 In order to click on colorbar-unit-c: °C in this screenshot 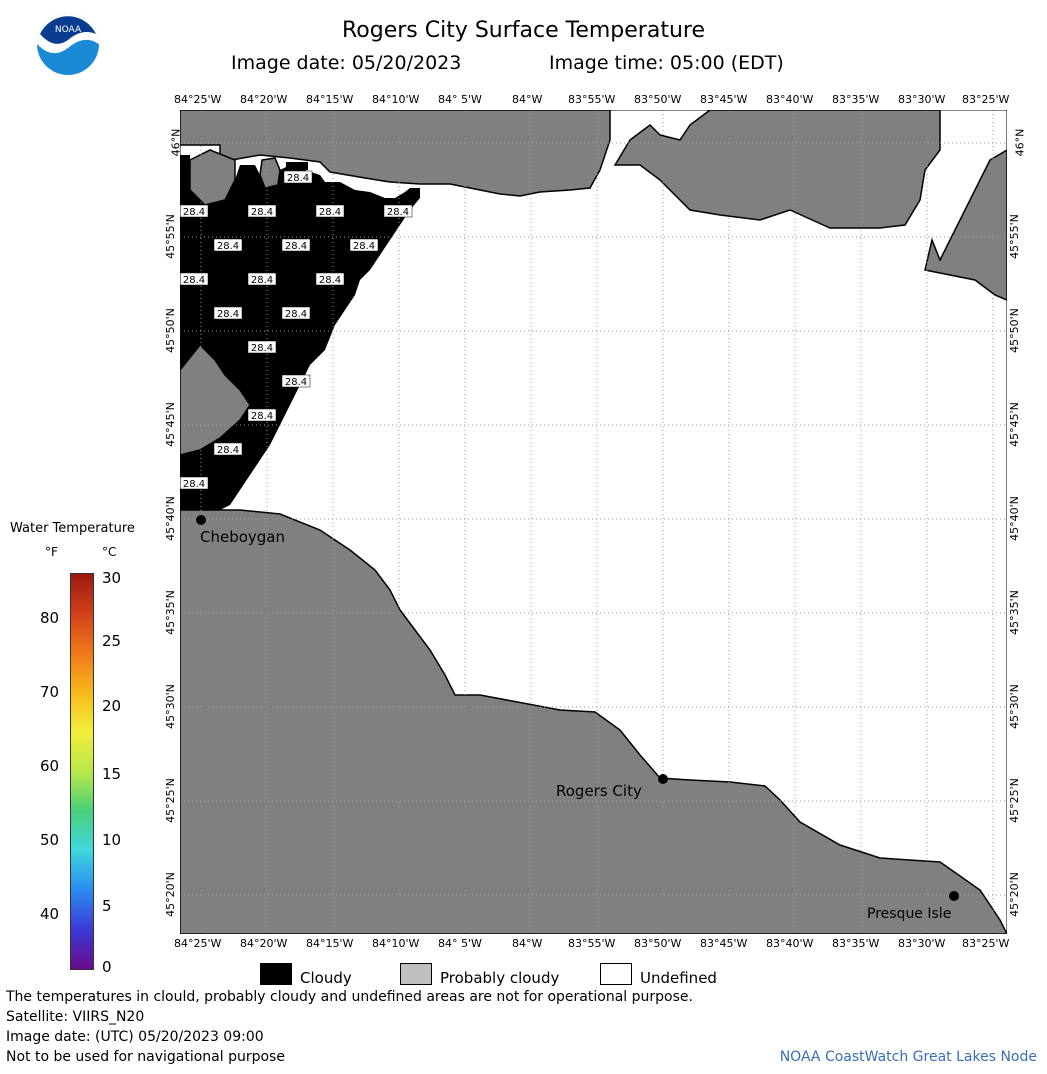, I will do `click(109, 552)`.